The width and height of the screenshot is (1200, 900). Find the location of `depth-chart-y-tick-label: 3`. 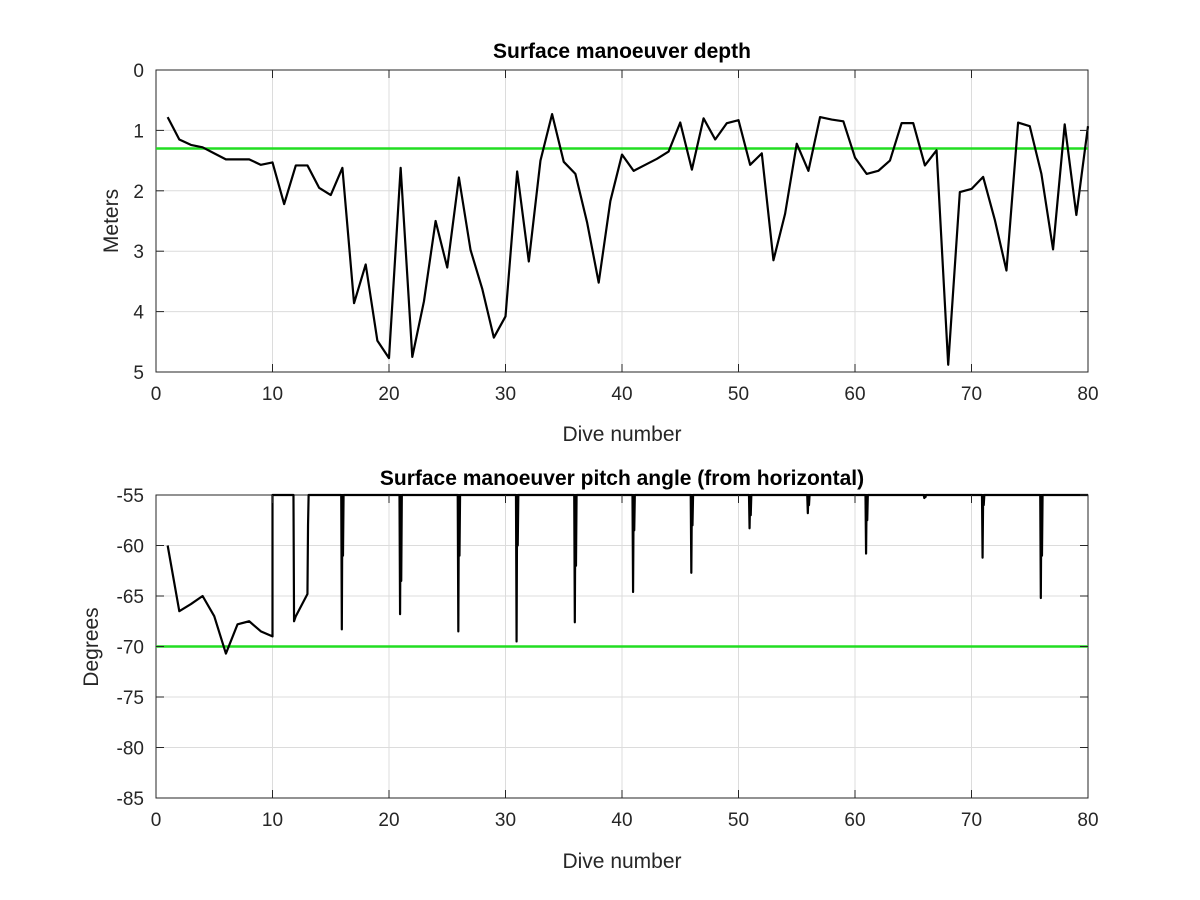

depth-chart-y-tick-label: 3 is located at coordinates (138, 252).